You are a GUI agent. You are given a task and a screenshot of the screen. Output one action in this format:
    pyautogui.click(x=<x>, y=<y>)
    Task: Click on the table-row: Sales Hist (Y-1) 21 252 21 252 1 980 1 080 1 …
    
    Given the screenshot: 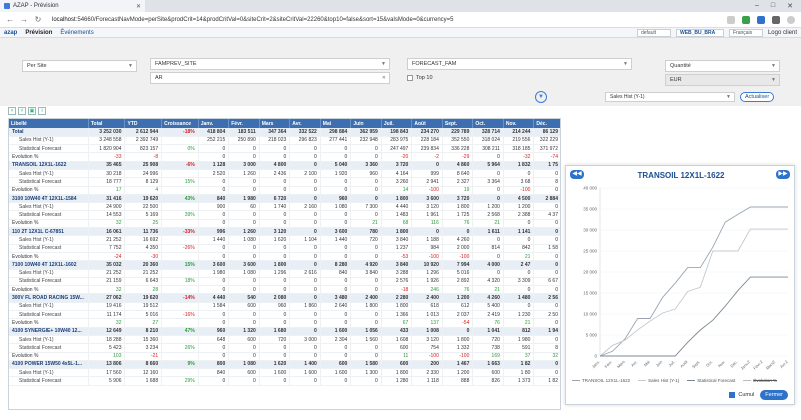 What is the action you would take?
    pyautogui.click(x=284, y=273)
    